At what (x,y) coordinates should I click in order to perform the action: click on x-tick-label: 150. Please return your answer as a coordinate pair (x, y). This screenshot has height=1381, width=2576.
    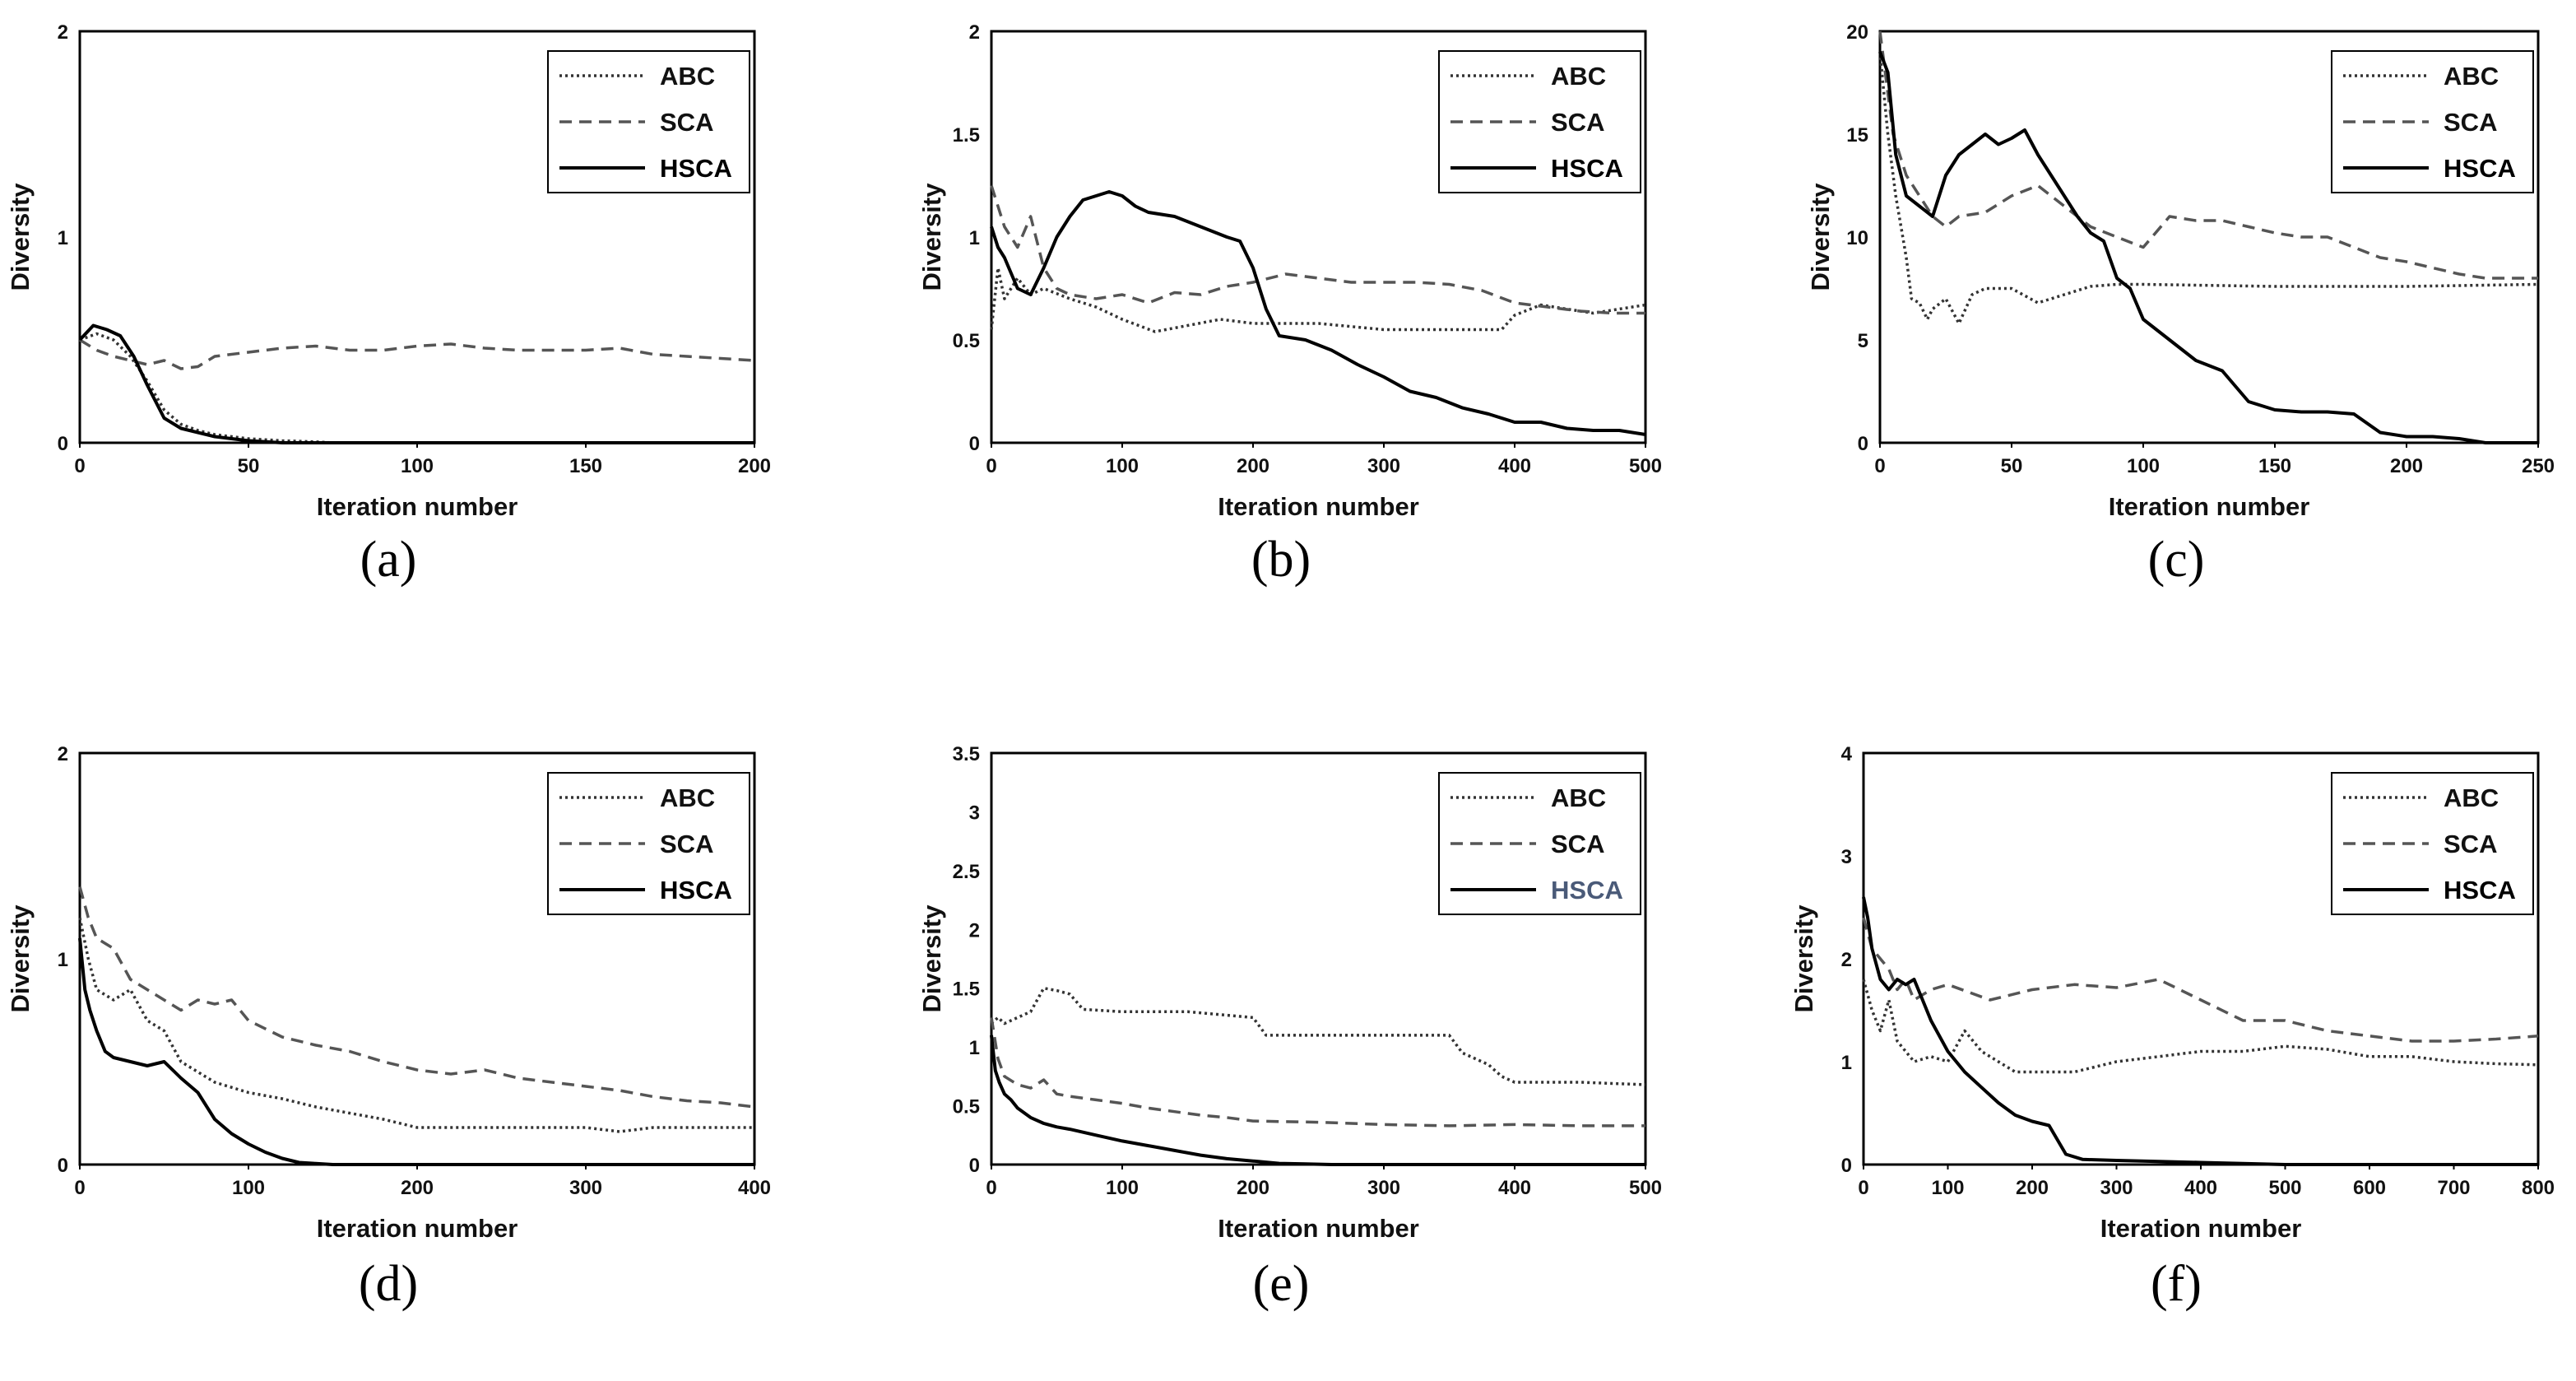
    Looking at the image, I should click on (586, 466).